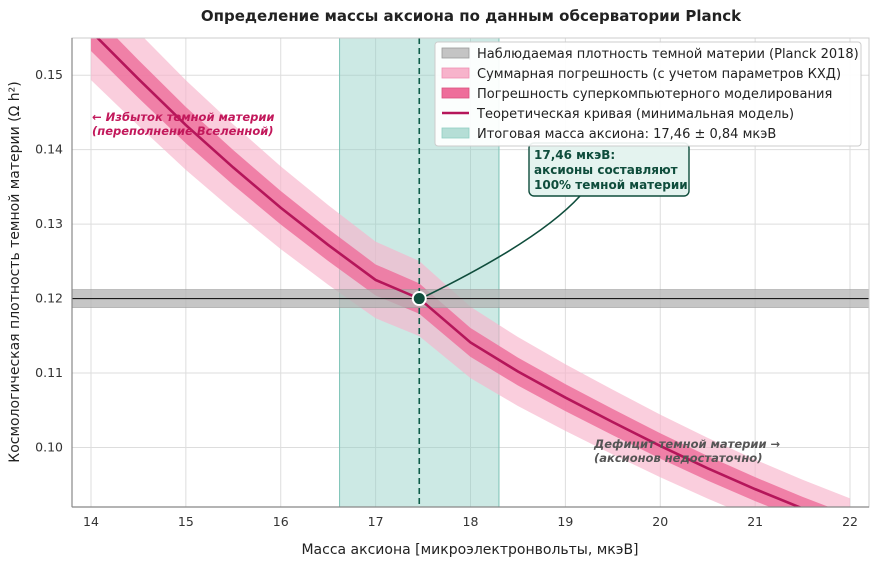  I want to click on y-tick-label: 0.14, so click(49, 149).